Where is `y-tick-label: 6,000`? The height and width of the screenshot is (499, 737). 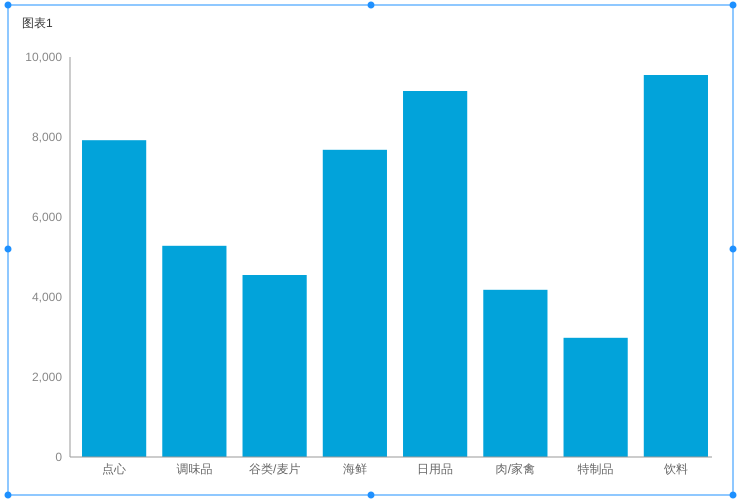 y-tick-label: 6,000 is located at coordinates (47, 217).